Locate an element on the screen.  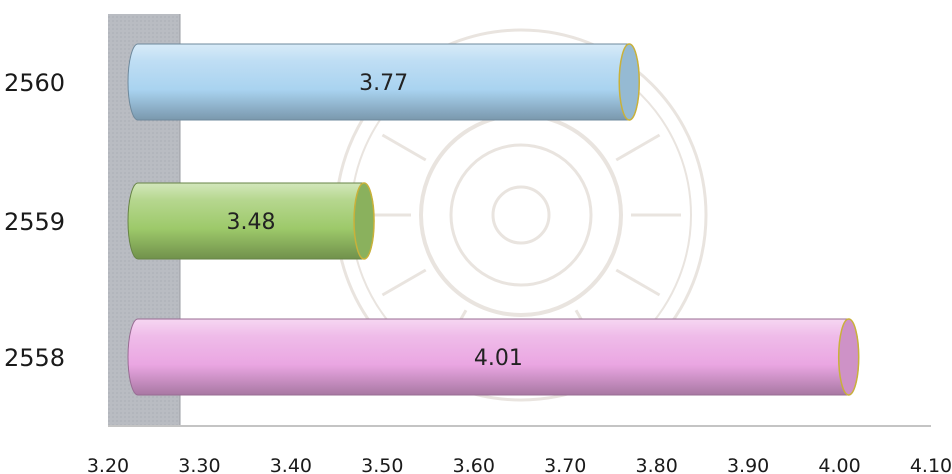
bar-data-label: 3.77 is located at coordinates (383, 83).